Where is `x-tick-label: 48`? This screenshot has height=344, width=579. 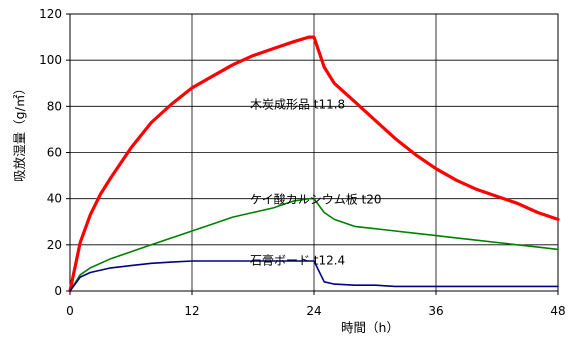
x-tick-label: 48 is located at coordinates (557, 311).